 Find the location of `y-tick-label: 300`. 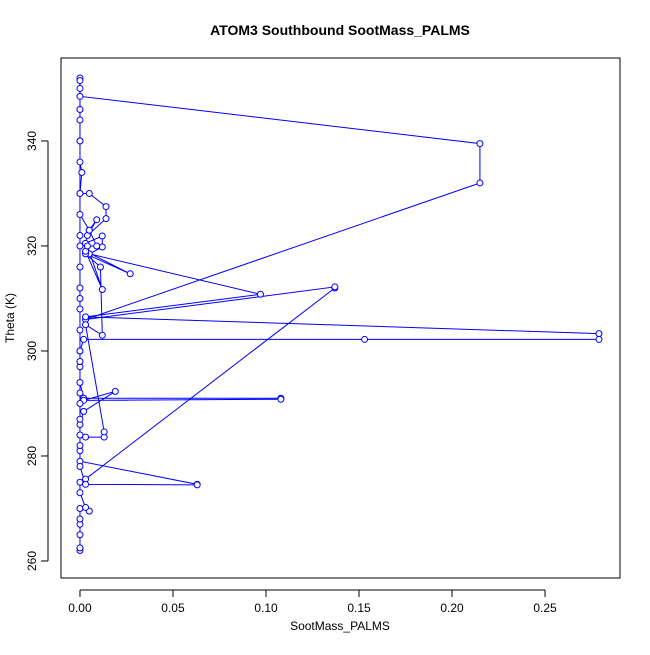

y-tick-label: 300 is located at coordinates (32, 351).